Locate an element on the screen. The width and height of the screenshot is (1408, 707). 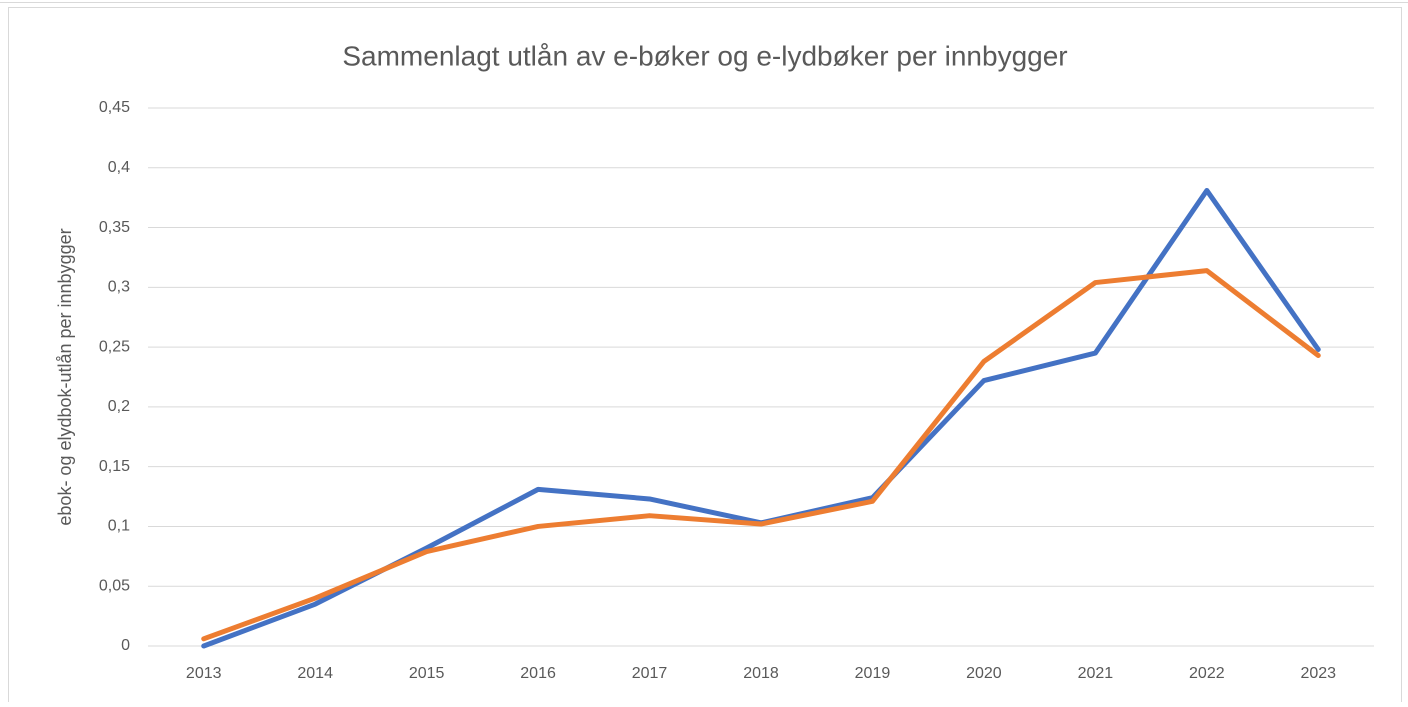
x-tick-label: 2020 is located at coordinates (984, 673).